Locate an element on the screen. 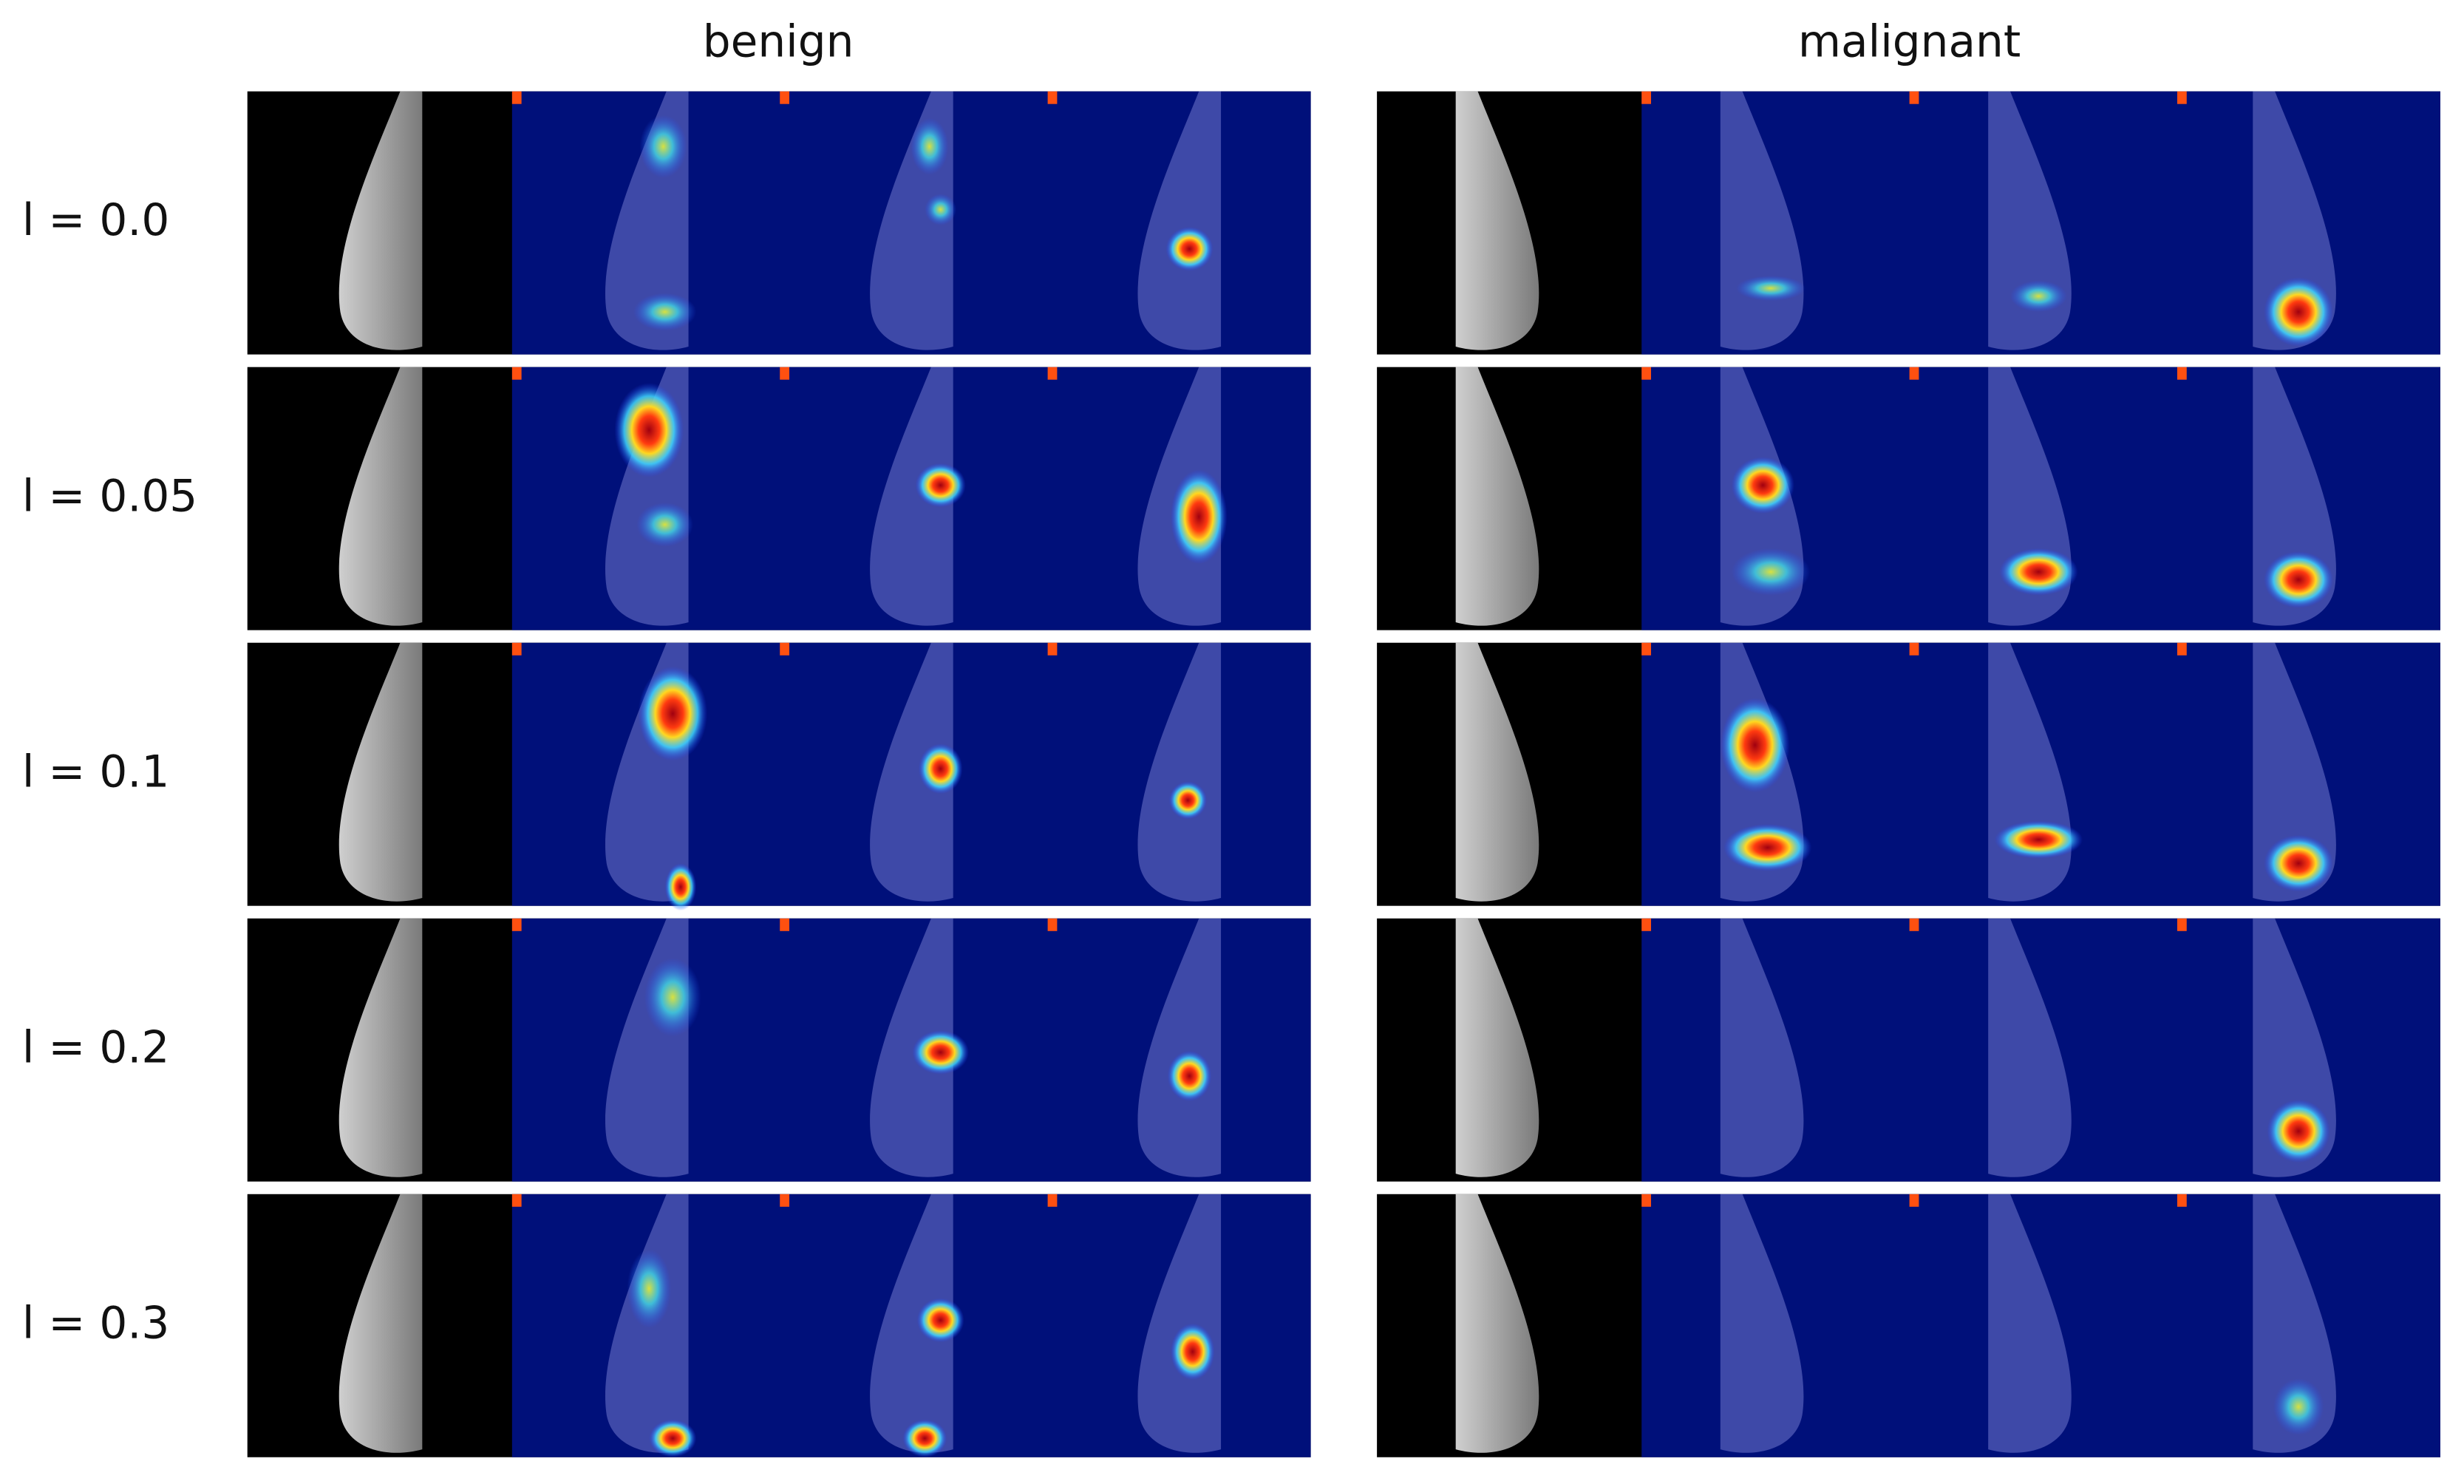 The width and height of the screenshot is (2464, 1484). row-label: l = 0.3 is located at coordinates (95, 1323).